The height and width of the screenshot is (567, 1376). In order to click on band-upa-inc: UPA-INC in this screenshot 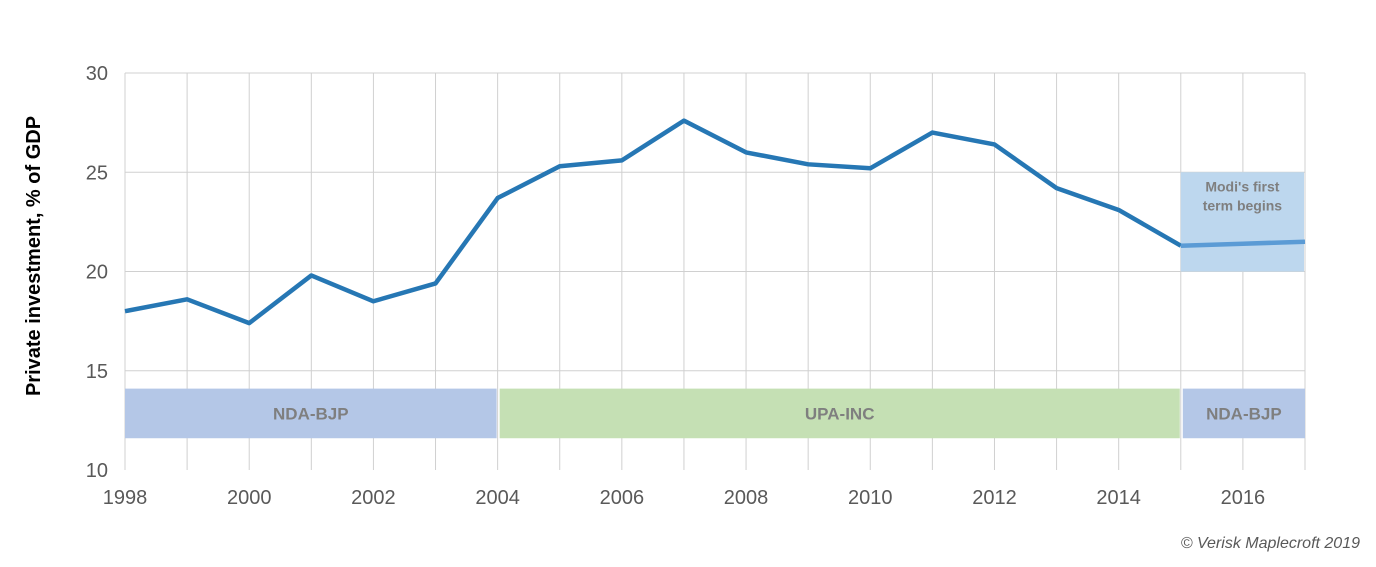, I will do `click(839, 413)`.